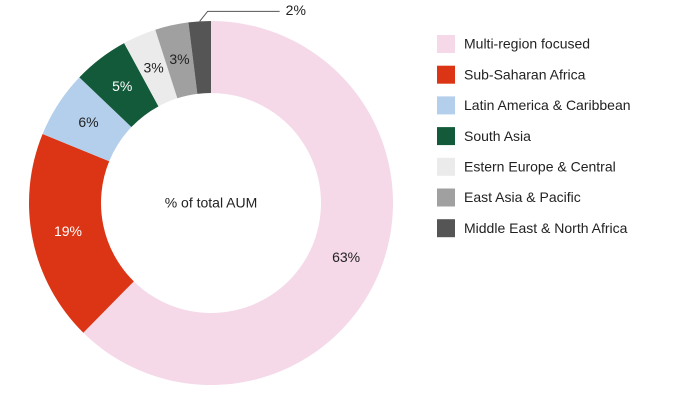 This screenshot has width=691, height=403. What do you see at coordinates (239, 16) in the screenshot?
I see `leader-line` at bounding box center [239, 16].